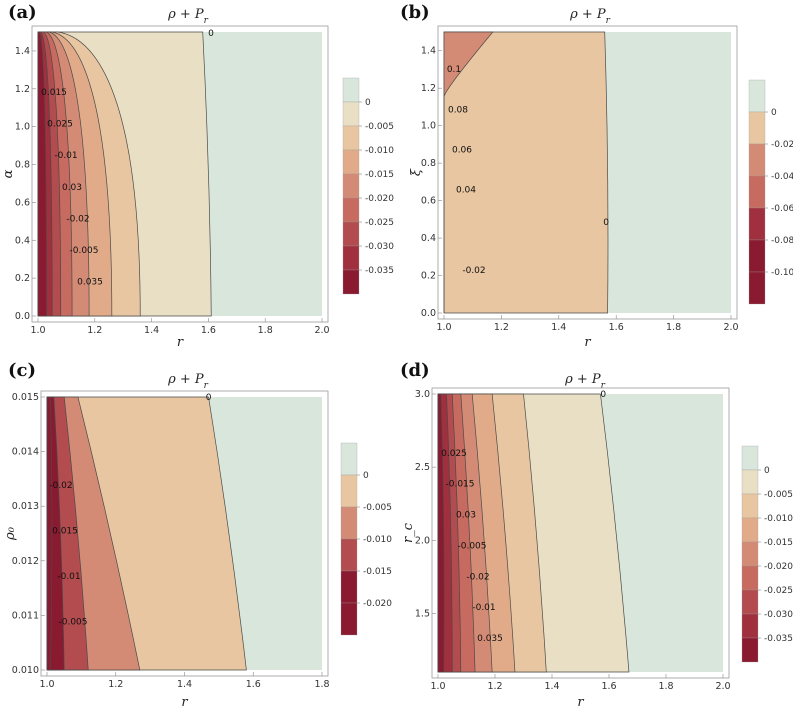 Image resolution: width=793 pixels, height=715 pixels. Describe the element at coordinates (379, 247) in the screenshot. I see `legend-label: -0.030` at that location.